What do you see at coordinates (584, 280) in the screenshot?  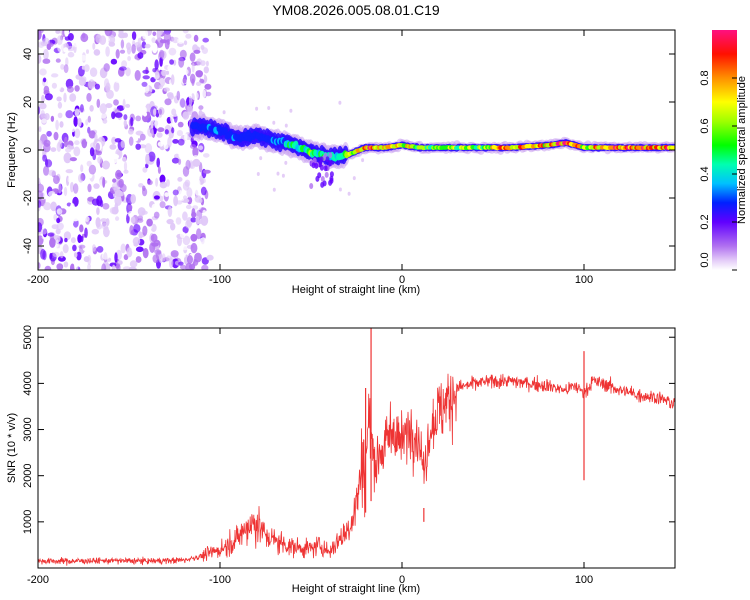 I see `spectrogram-x-tick-label: 100` at bounding box center [584, 280].